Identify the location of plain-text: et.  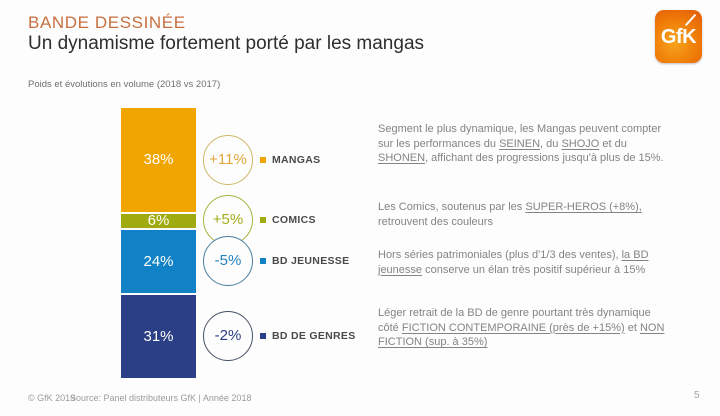
(632, 327).